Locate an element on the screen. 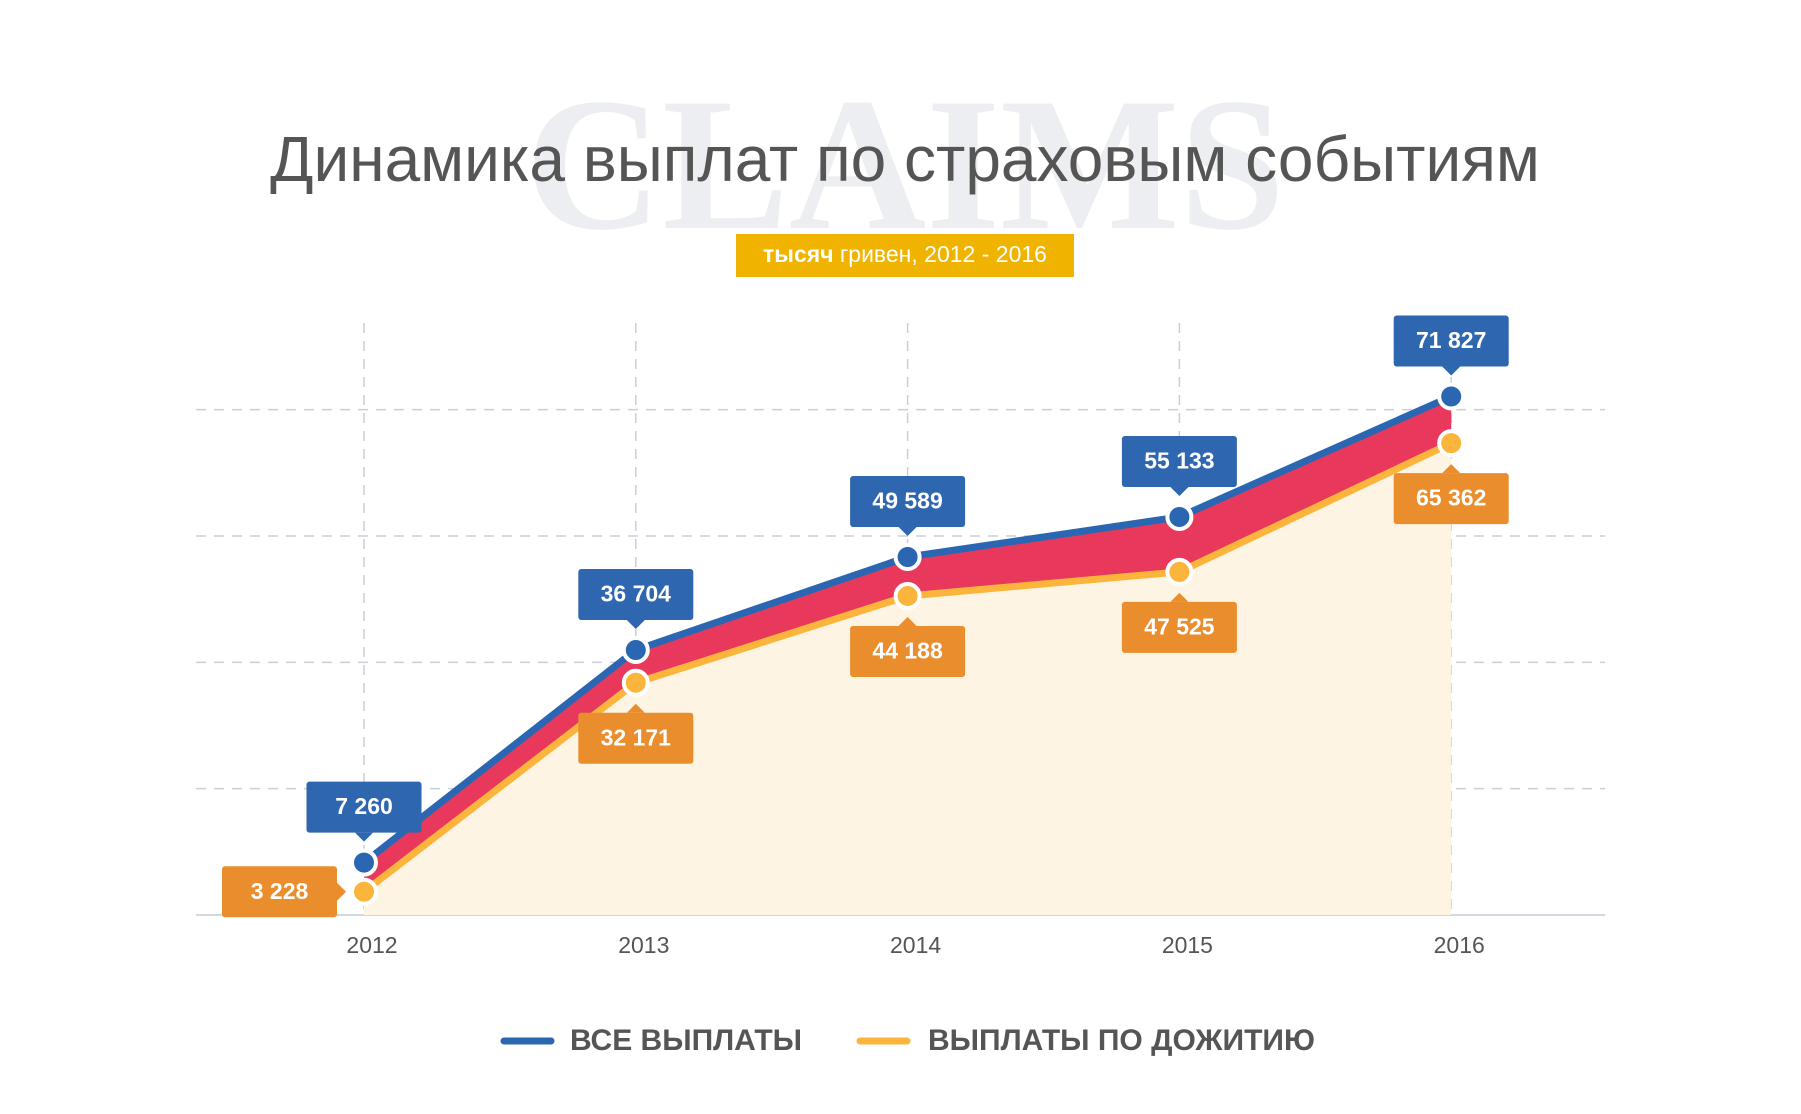 The height and width of the screenshot is (1114, 1801). value-label: 71 827 is located at coordinates (1451, 340).